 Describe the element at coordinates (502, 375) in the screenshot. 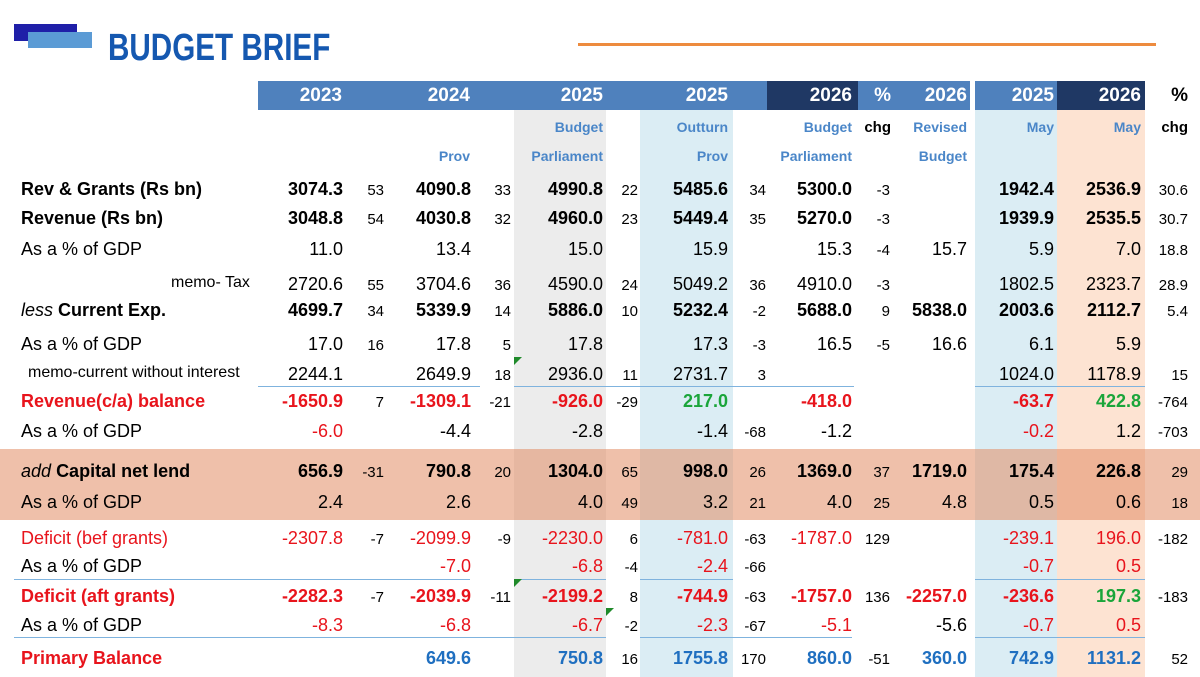

I see `table-cell: 18` at that location.